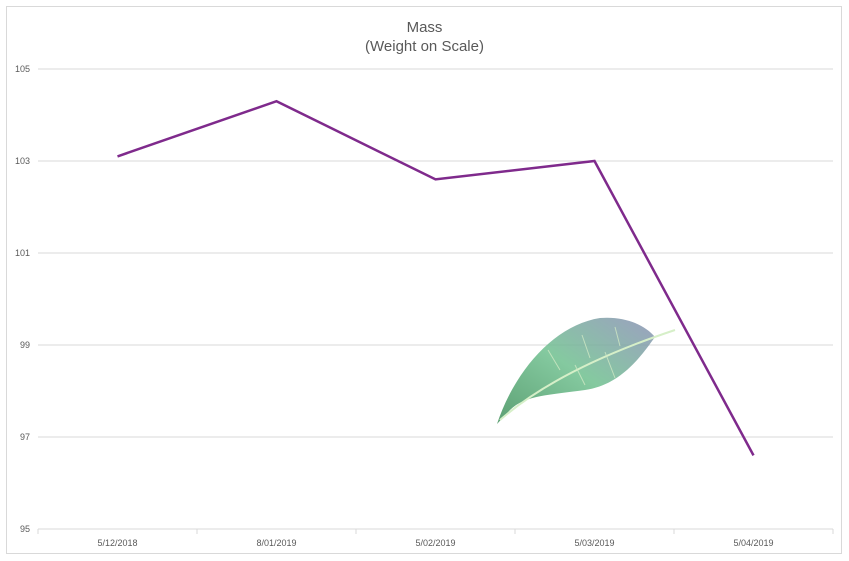  I want to click on y-tick-label: 101, so click(22, 253).